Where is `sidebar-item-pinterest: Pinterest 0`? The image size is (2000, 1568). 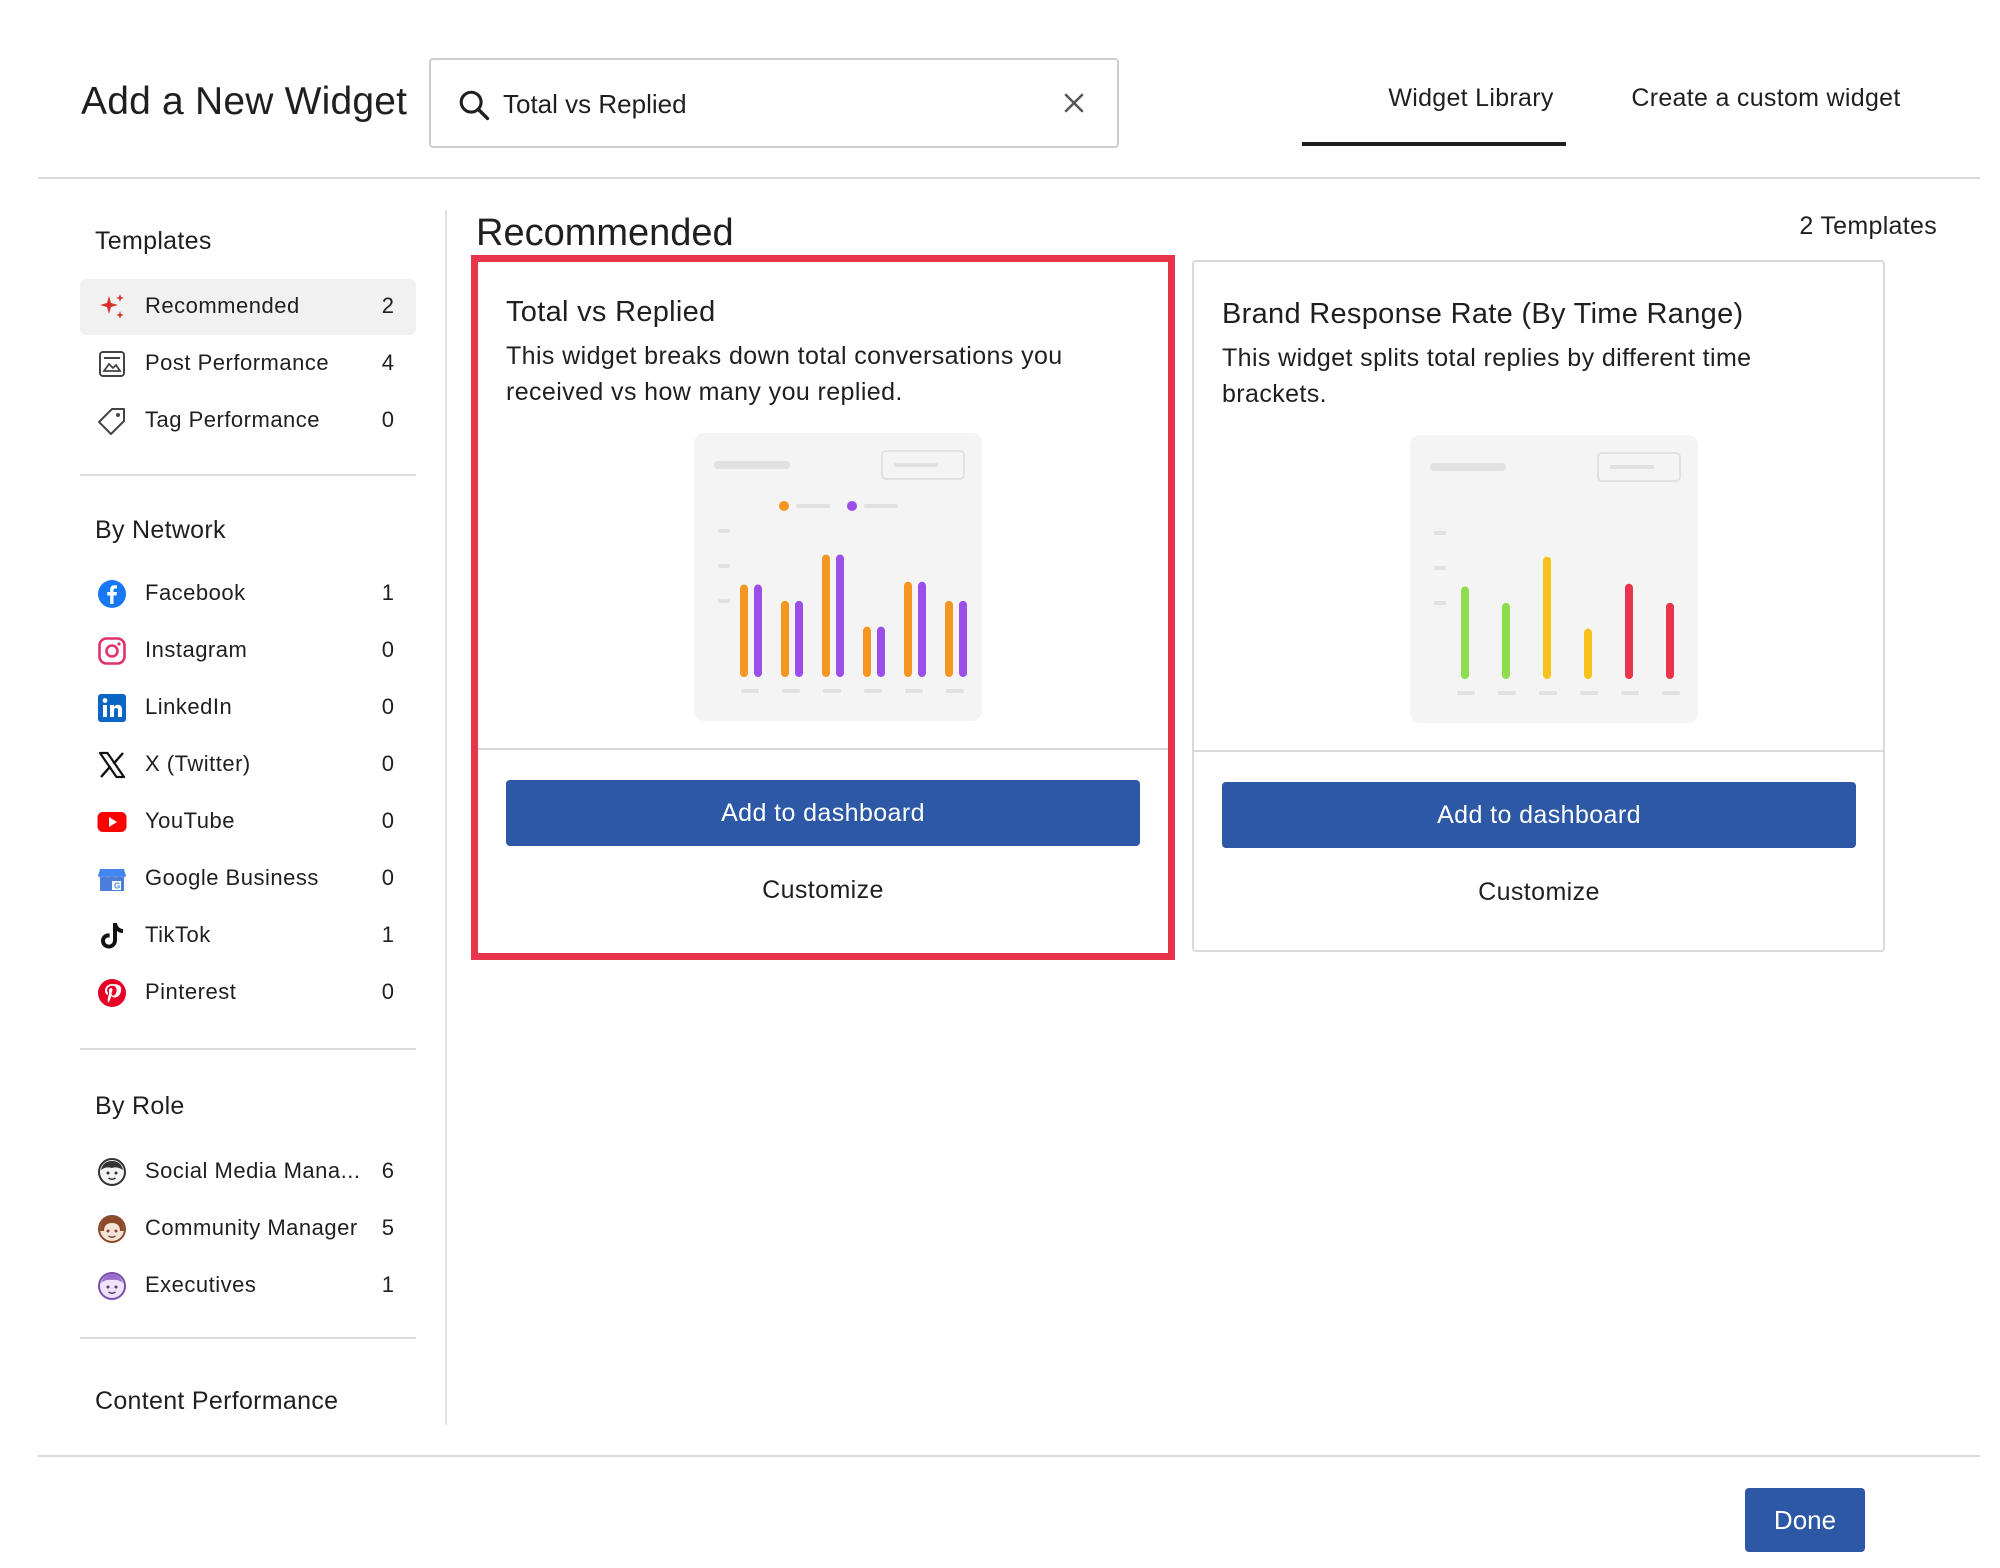
sidebar-item-pinterest: Pinterest 0 is located at coordinates (248, 993).